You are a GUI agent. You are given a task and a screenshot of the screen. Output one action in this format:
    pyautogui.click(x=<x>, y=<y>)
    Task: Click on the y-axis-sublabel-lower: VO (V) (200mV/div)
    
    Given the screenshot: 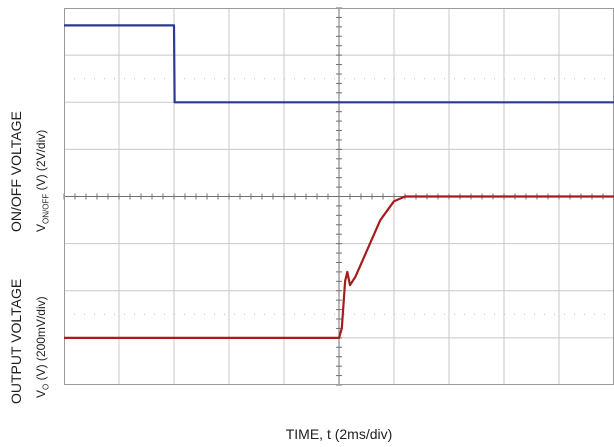 What is the action you would take?
    pyautogui.click(x=42, y=347)
    